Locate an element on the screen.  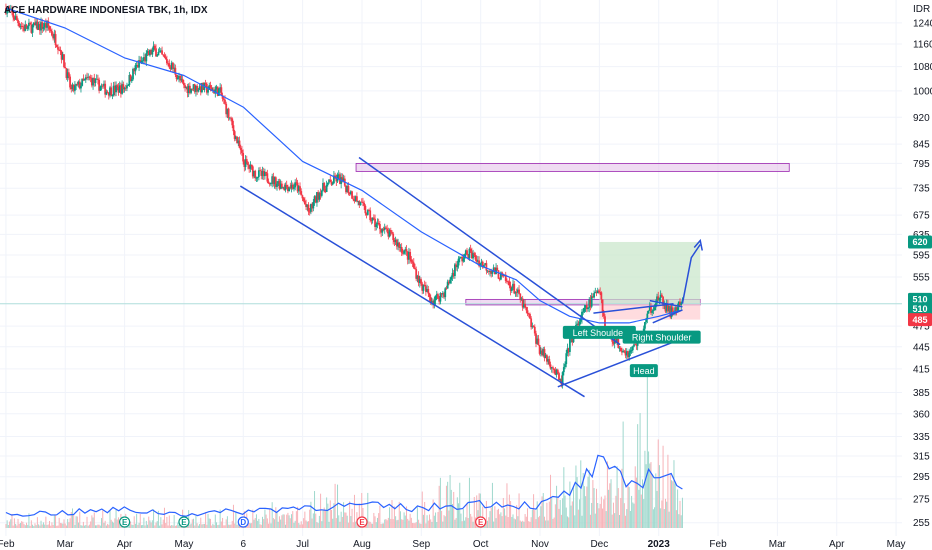
head-support-line is located at coordinates (623, 361).